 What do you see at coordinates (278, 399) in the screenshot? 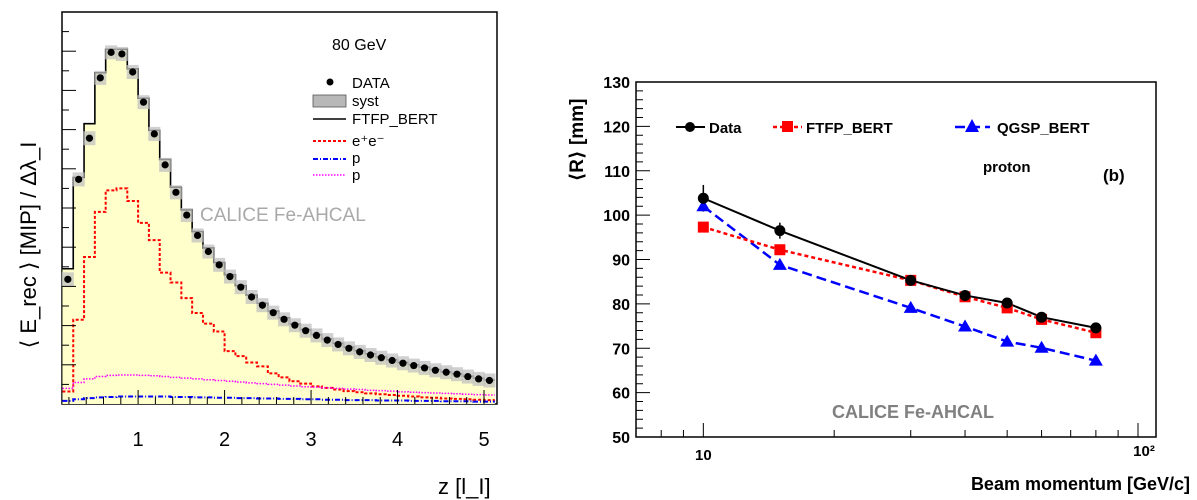
I see `pion-component-line` at bounding box center [278, 399].